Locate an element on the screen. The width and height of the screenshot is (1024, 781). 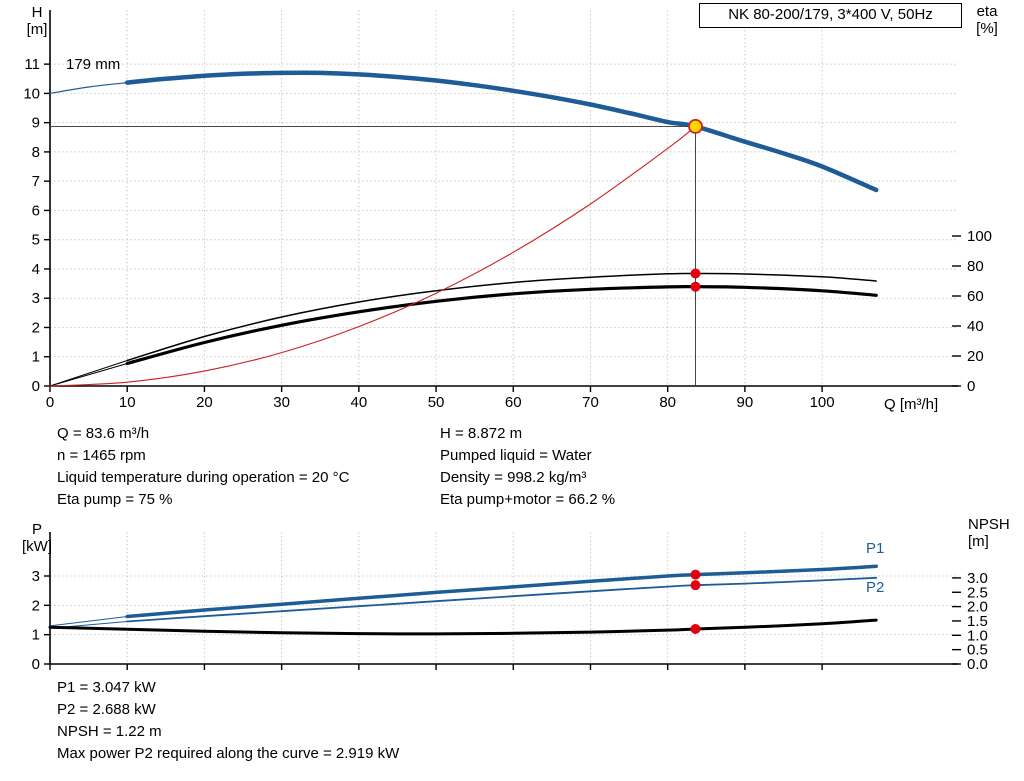
duty-density-text: Density = 998.2 kg/m³ is located at coordinates (513, 477).